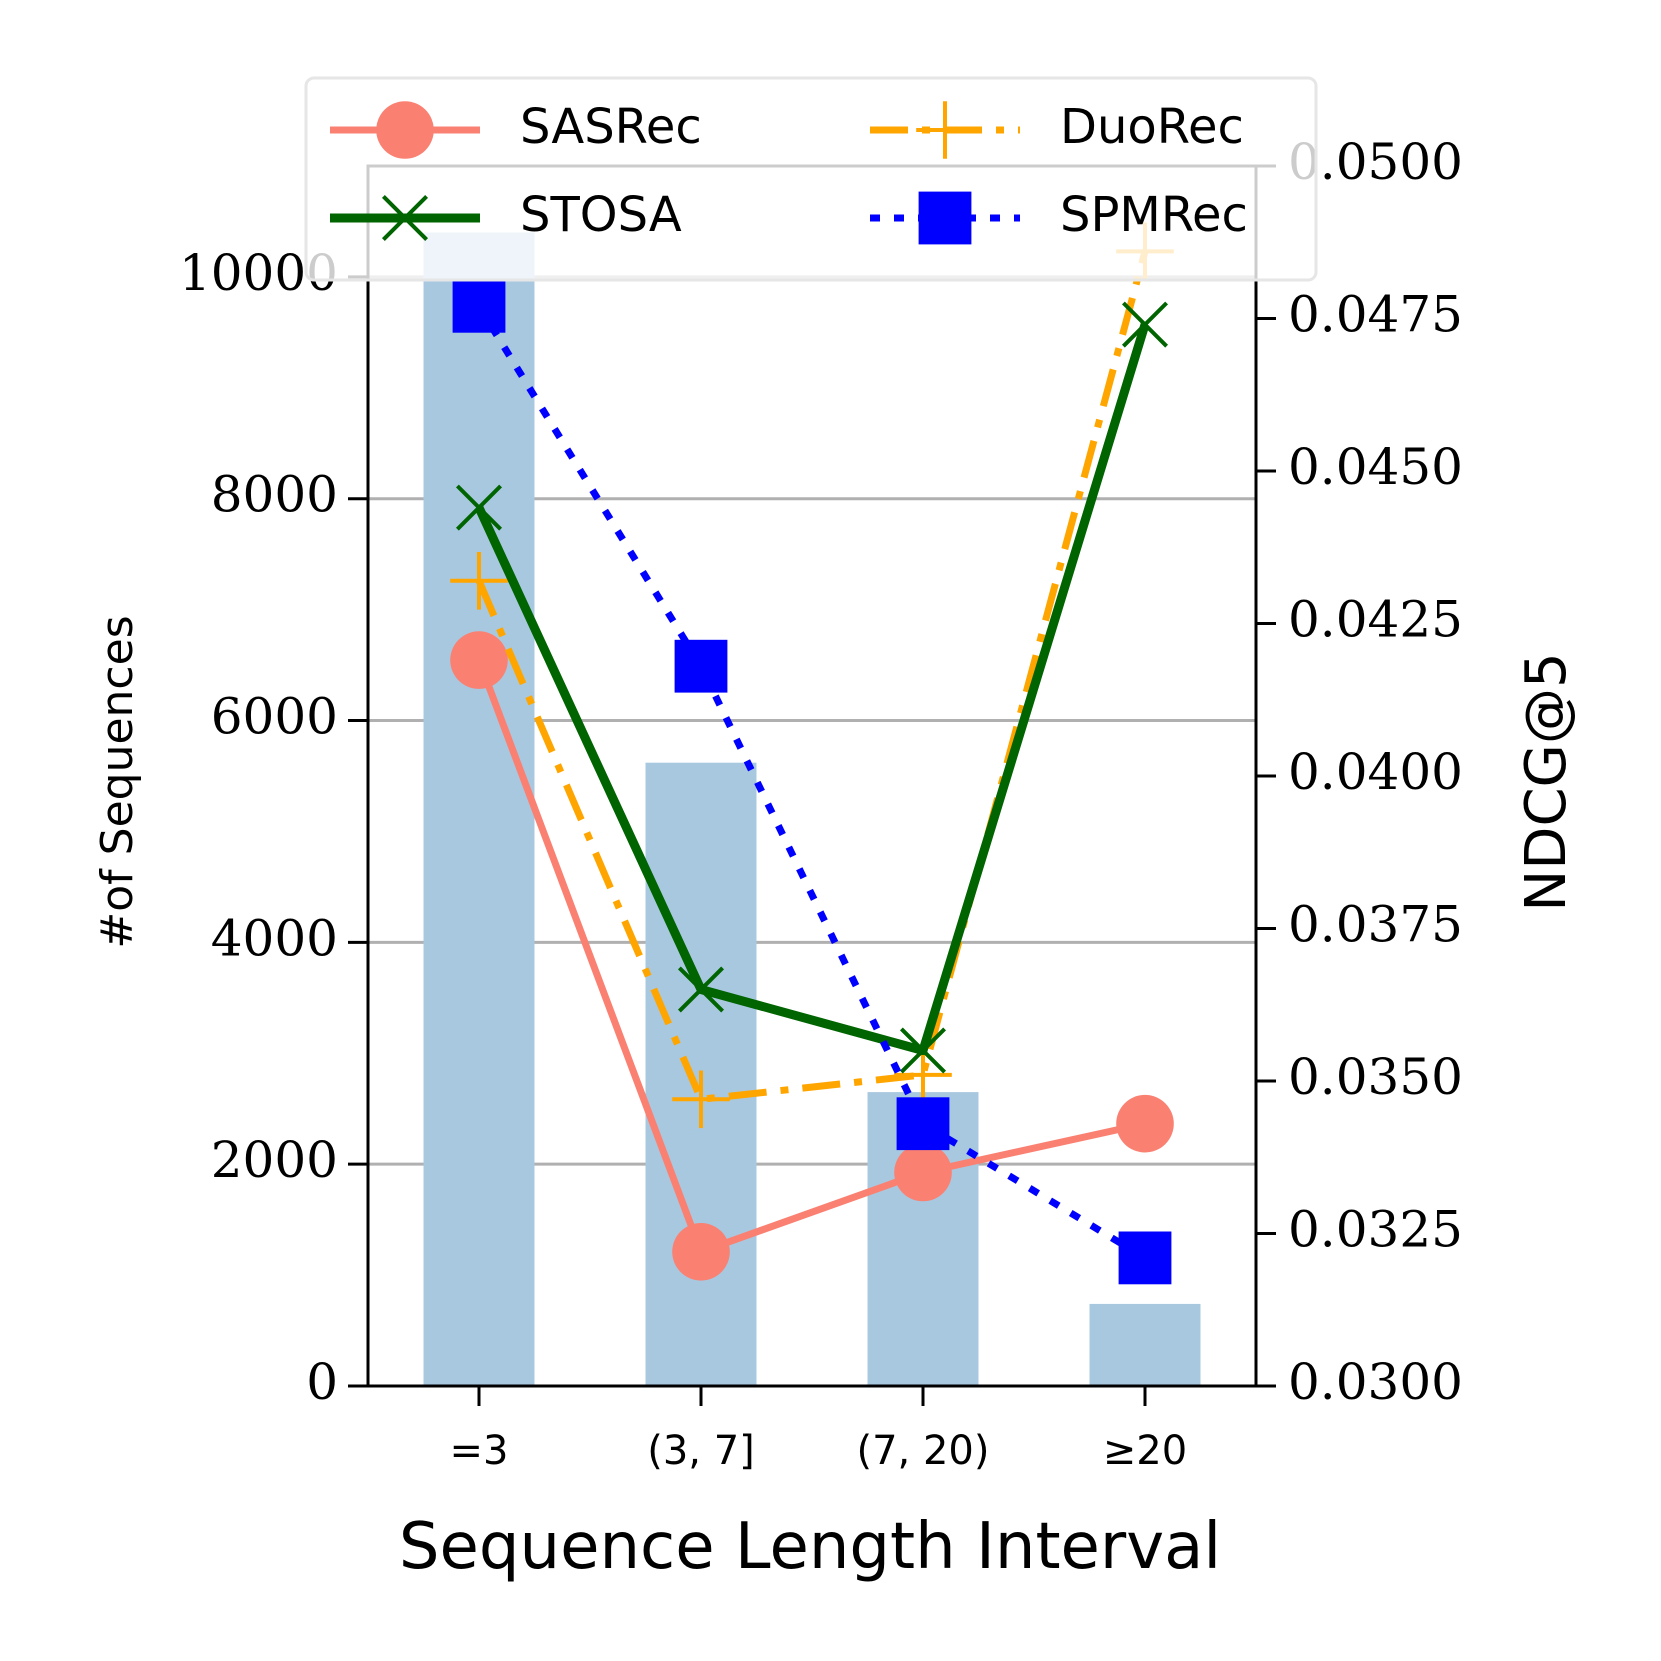 The width and height of the screenshot is (1661, 1661). I want to click on x-tick-label: =3, so click(479, 1451).